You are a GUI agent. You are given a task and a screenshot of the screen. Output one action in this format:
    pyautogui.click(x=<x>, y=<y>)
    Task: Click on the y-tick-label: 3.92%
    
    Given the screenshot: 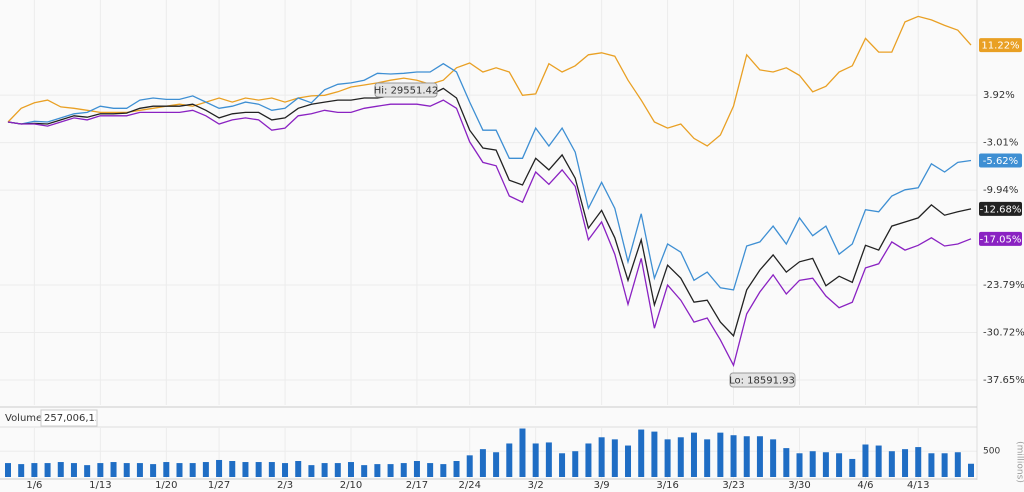 What is the action you would take?
    pyautogui.click(x=999, y=95)
    